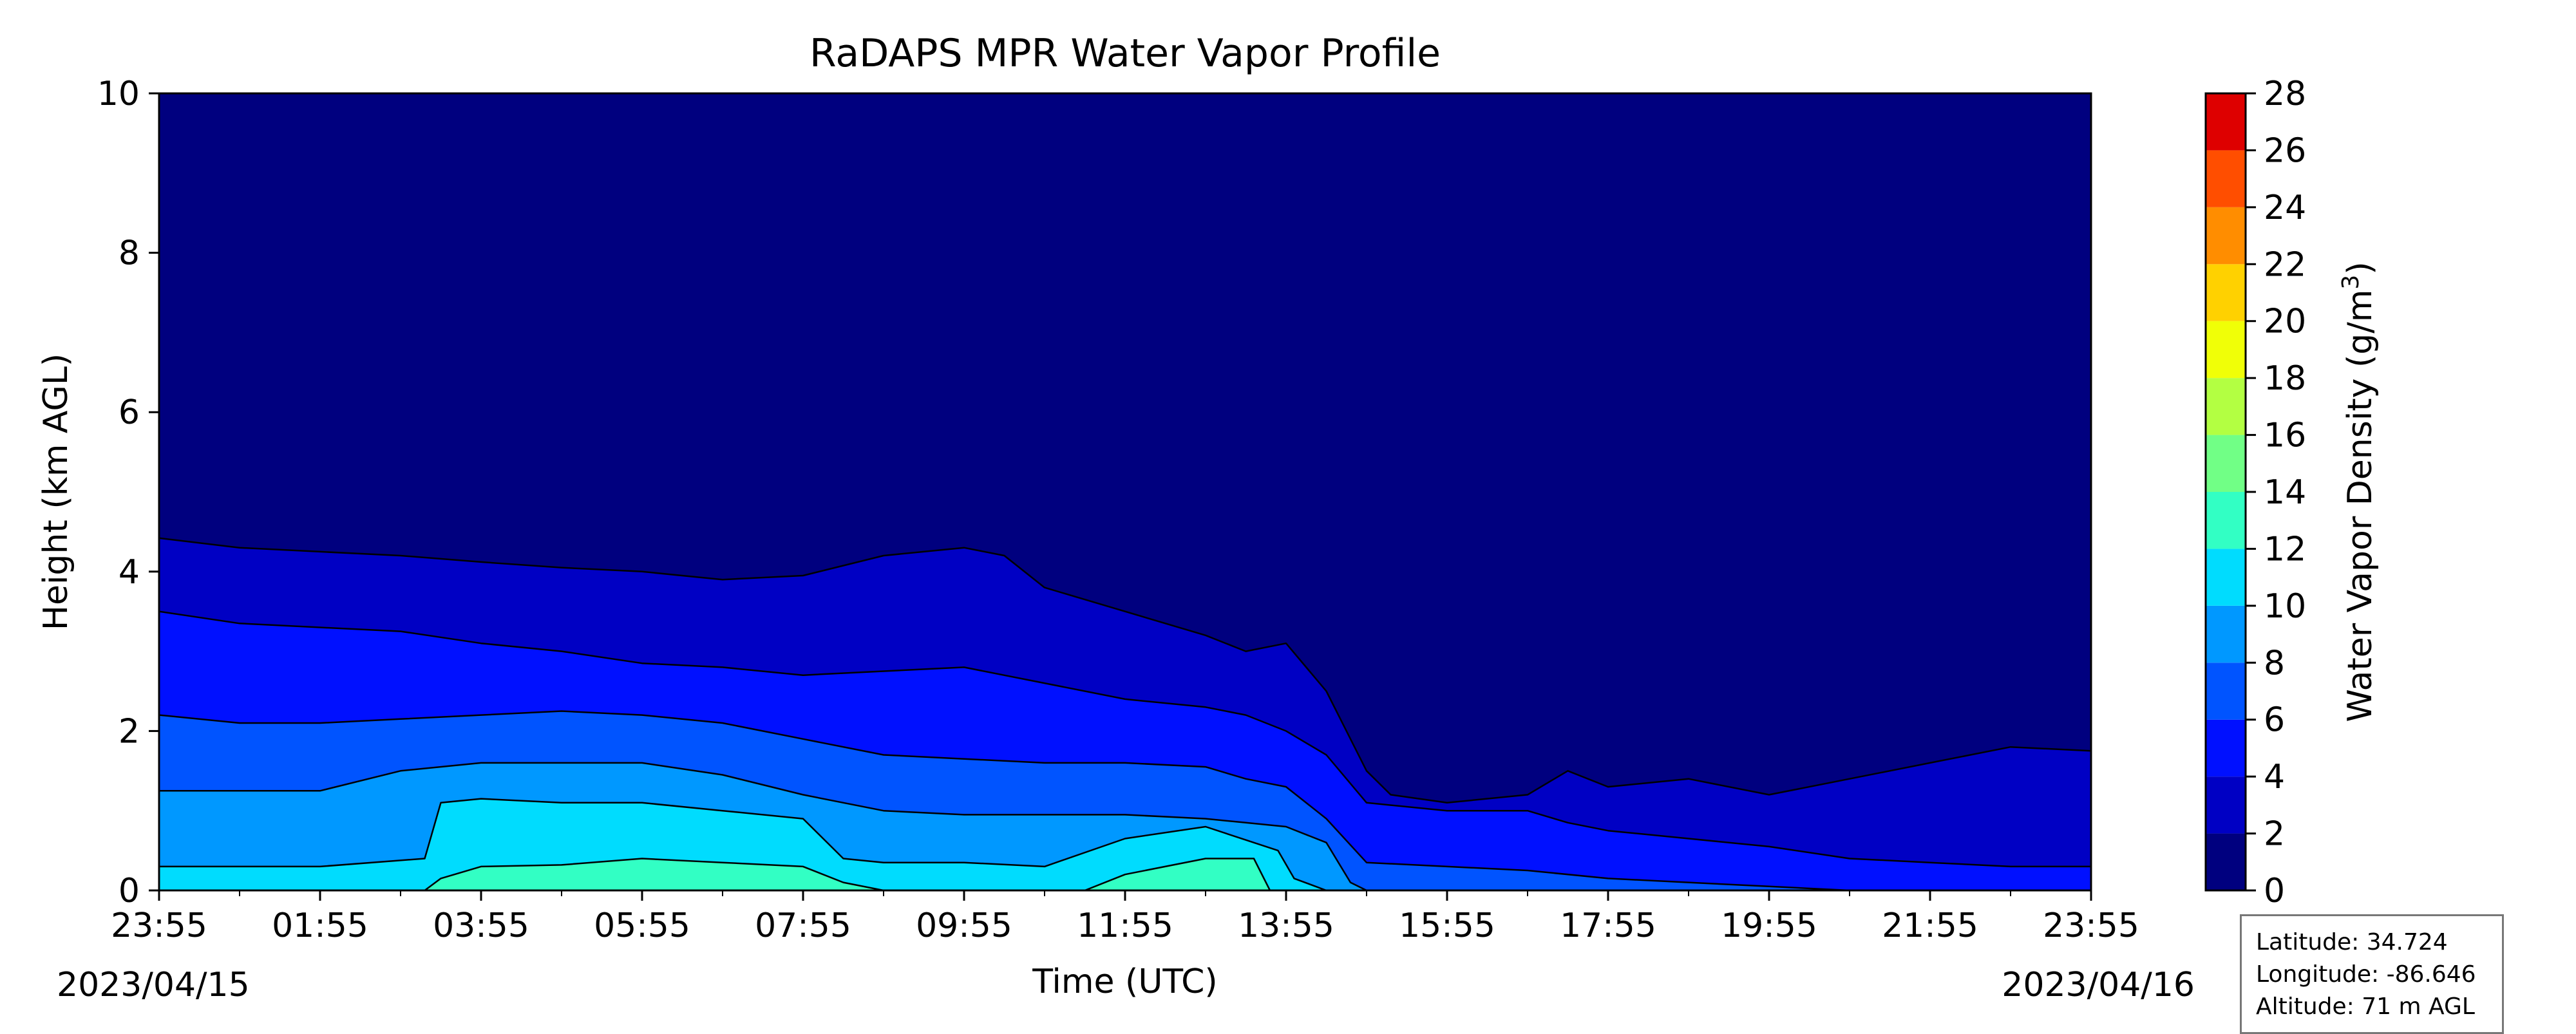  I want to click on colorbar-tick-label: 4, so click(2274, 777).